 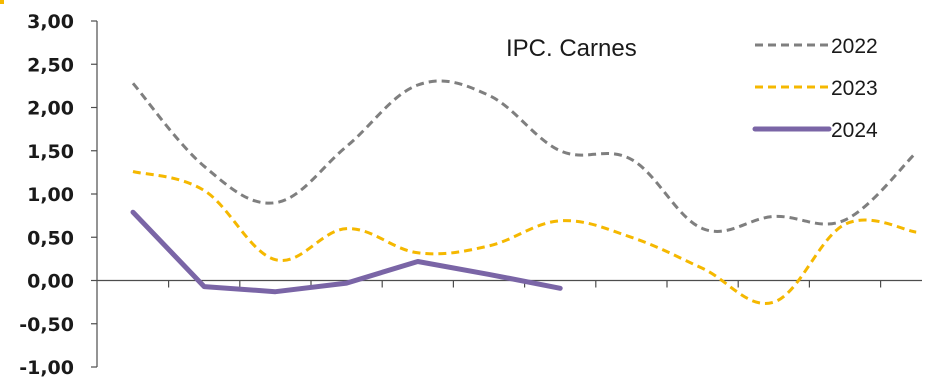 I want to click on y-tick-label: 2,00, so click(x=50, y=109).